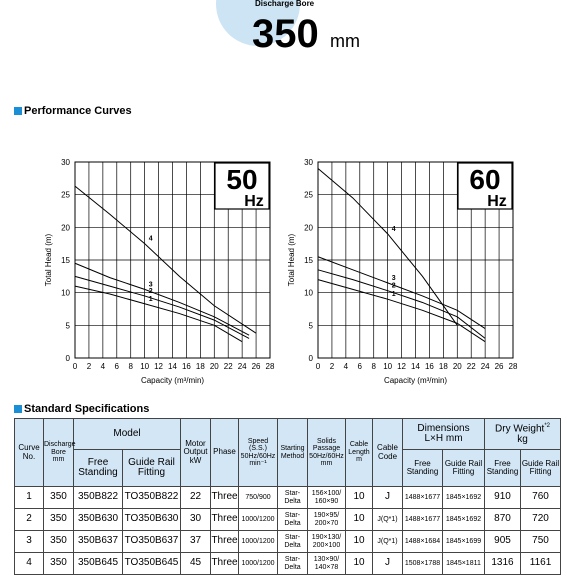 The width and height of the screenshot is (567, 580). I want to click on table-cell: 1488×1677, so click(422, 519).